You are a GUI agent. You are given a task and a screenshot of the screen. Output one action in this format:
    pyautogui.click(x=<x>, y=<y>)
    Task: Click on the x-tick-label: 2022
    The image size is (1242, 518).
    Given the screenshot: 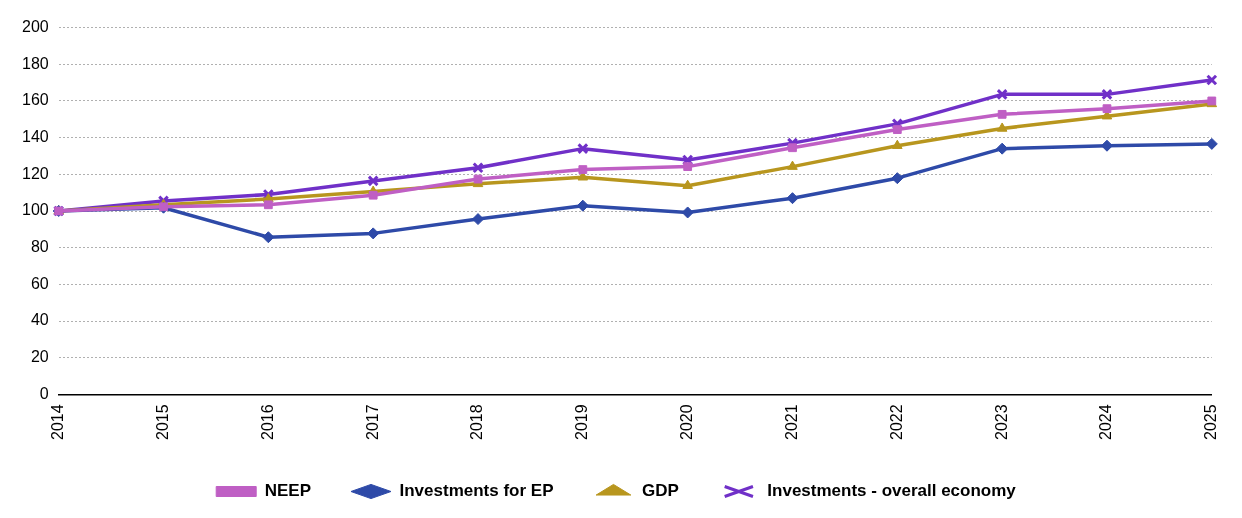 What is the action you would take?
    pyautogui.click(x=896, y=422)
    